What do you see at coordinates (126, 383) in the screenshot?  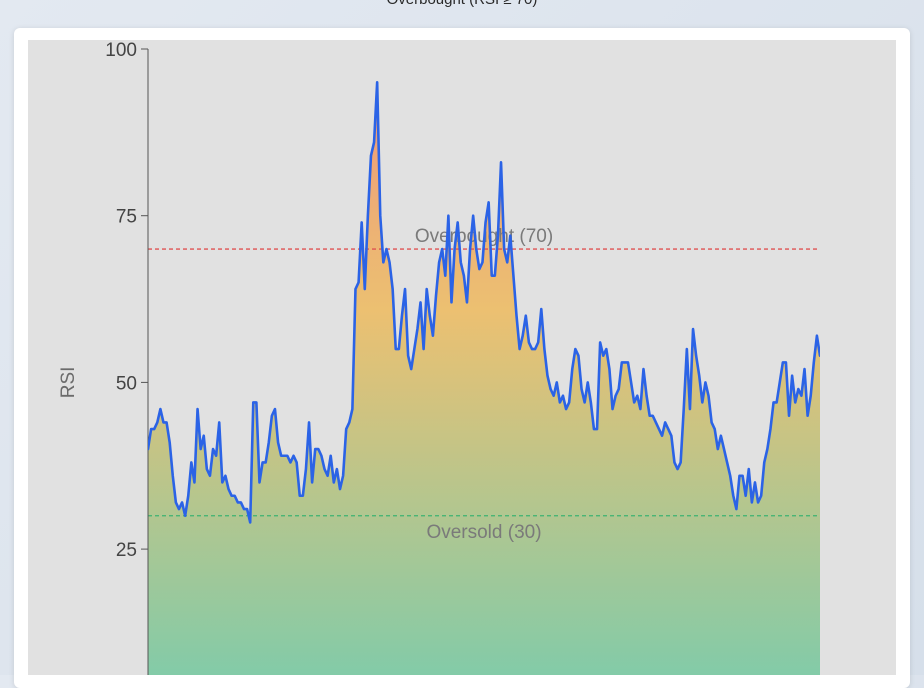 I see `y-tick-label: 50` at bounding box center [126, 383].